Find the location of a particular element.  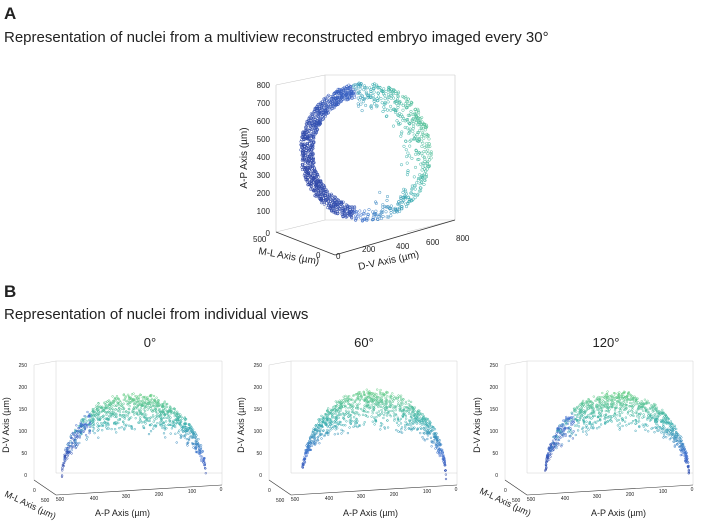

view-title-0: 0° is located at coordinates (150, 342).